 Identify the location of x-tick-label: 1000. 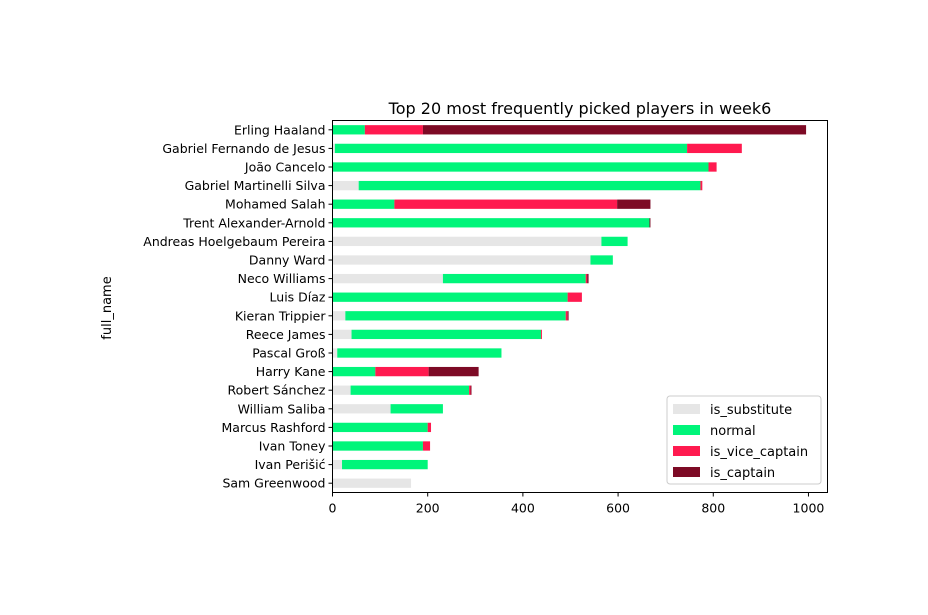
(809, 508).